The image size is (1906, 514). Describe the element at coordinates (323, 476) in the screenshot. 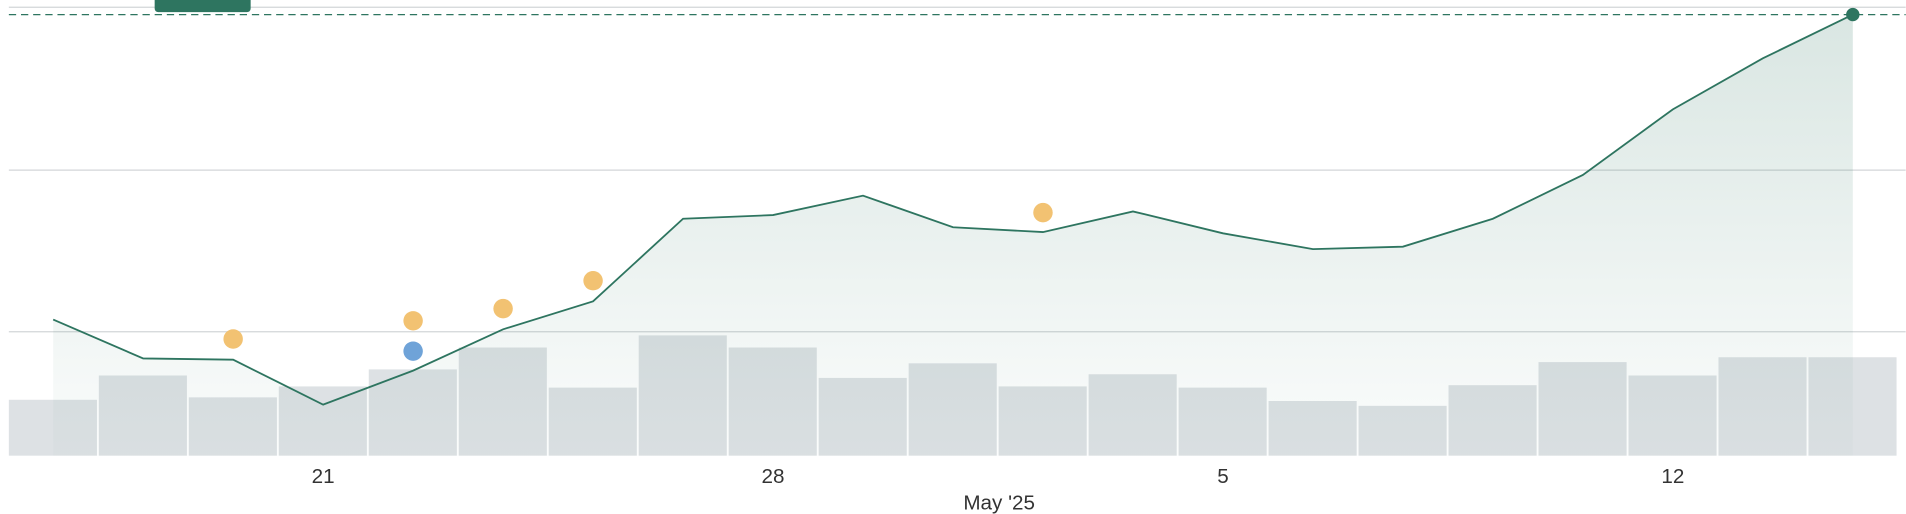

I see `x-tick-label: 21` at that location.